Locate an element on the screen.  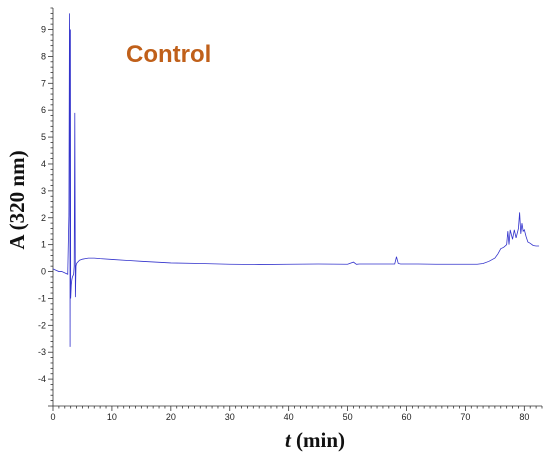
x-axis-label: t (min) is located at coordinates (315, 440).